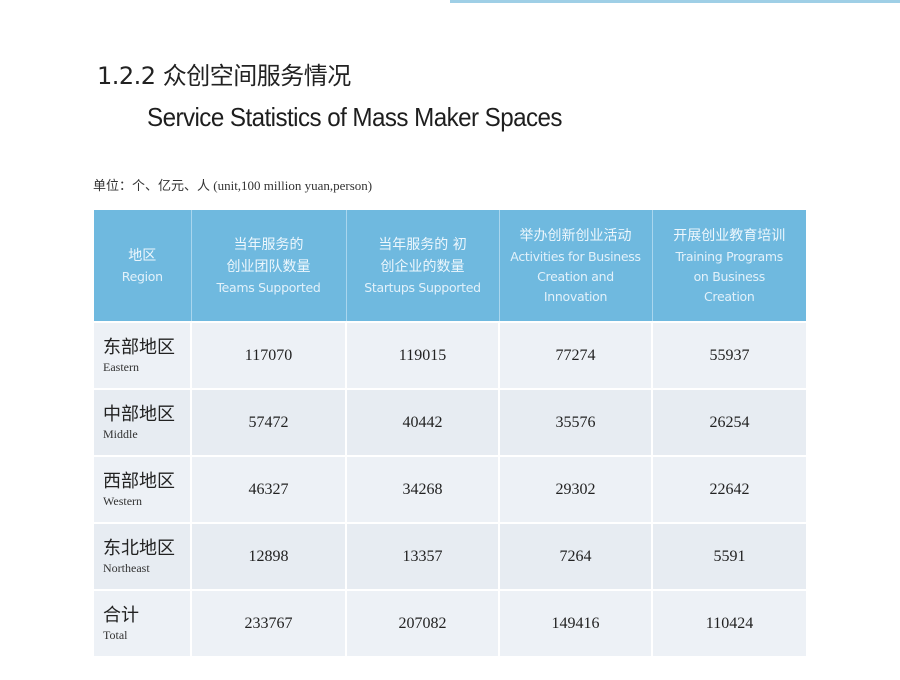  Describe the element at coordinates (115, 634) in the screenshot. I see `region-name-en: Total` at that location.